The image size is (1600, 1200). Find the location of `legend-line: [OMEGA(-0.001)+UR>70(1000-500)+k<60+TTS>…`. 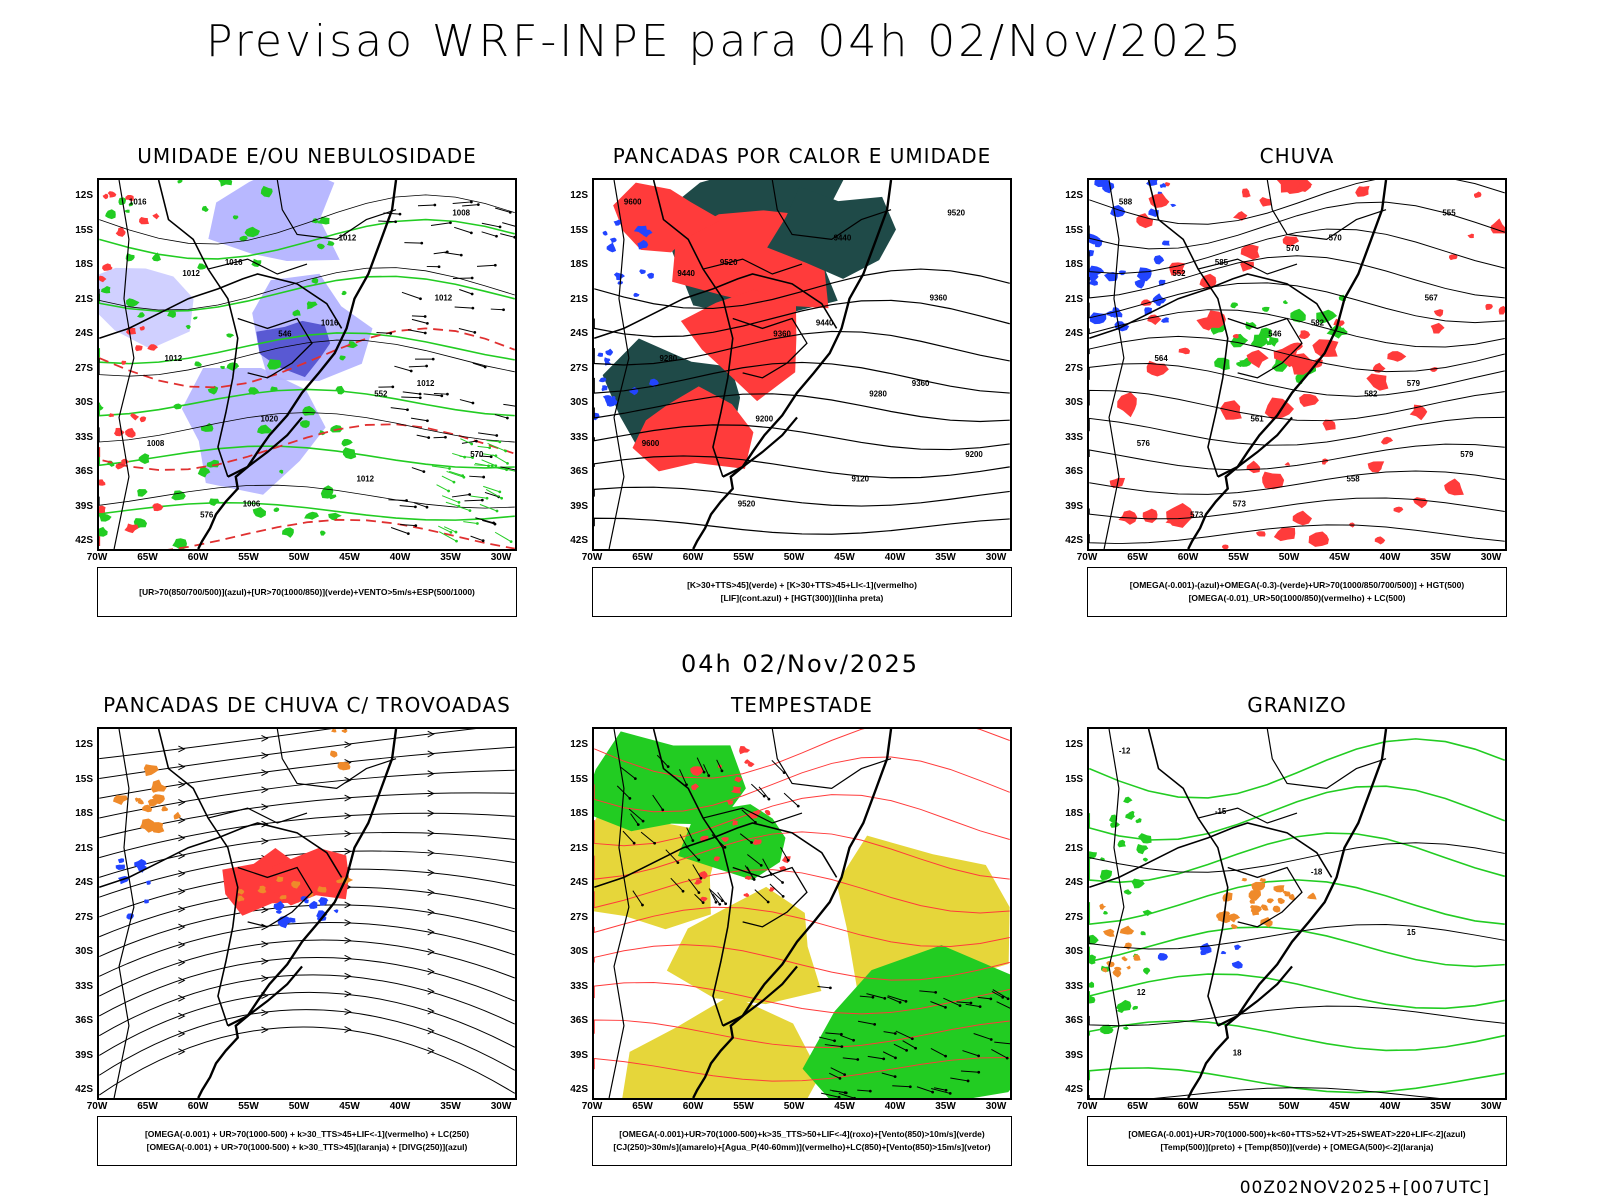

legend-line: [OMEGA(-0.001)+UR>70(1000-500)+k<60+TTS>… is located at coordinates (1297, 1134).